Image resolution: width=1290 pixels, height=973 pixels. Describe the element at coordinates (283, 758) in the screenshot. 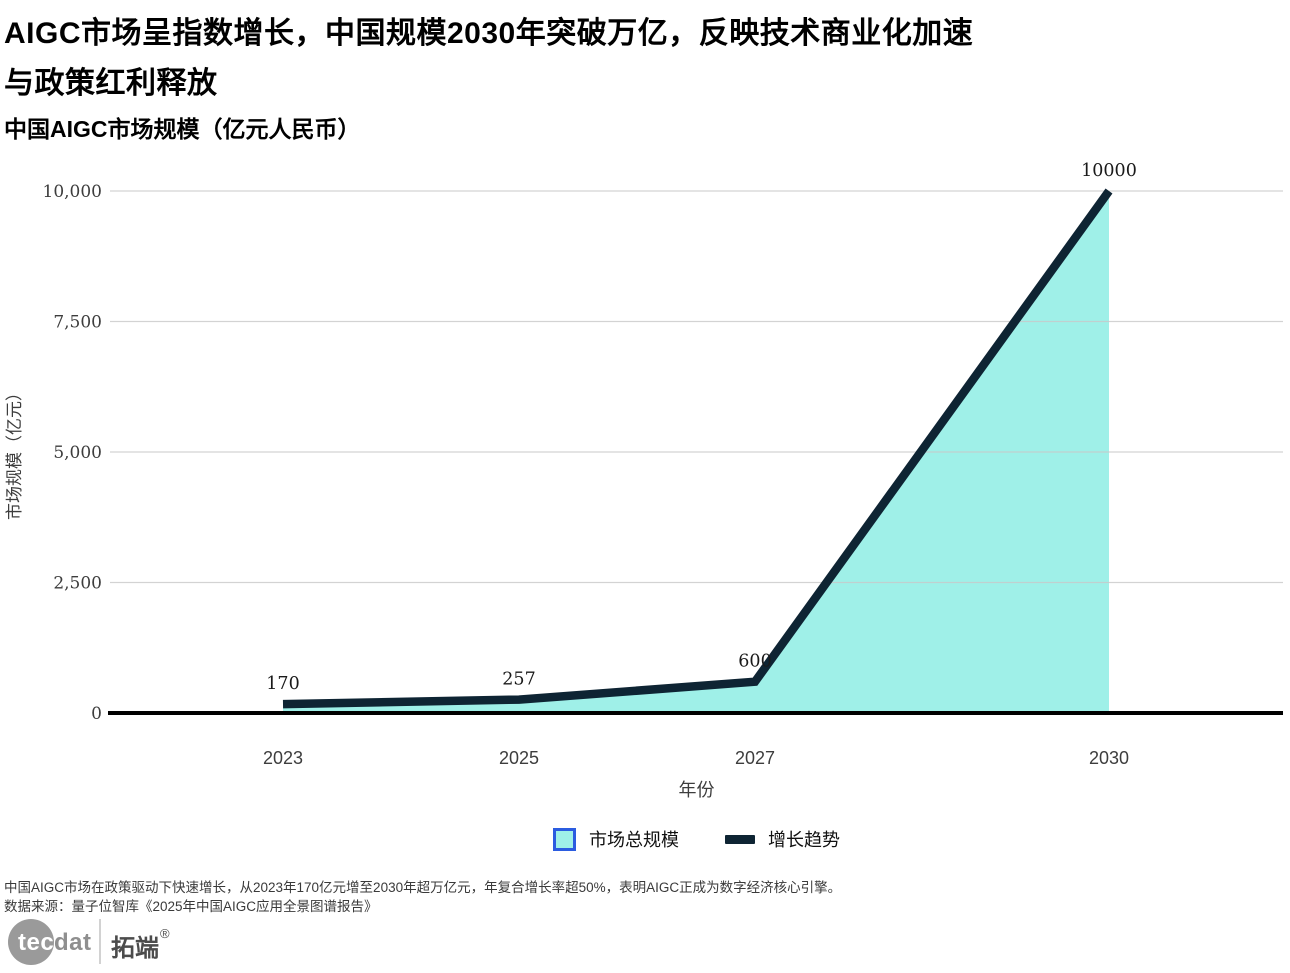

I see `x-tick-label: 2023` at that location.